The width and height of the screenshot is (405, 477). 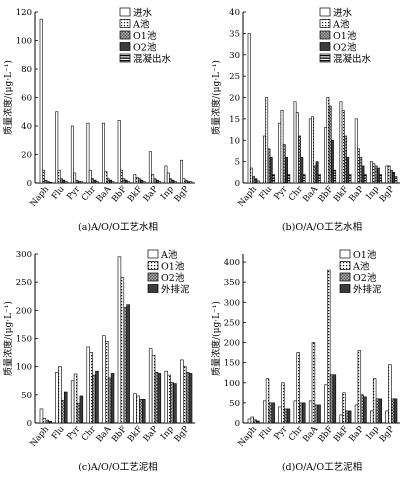 What do you see at coordinates (234, 34) in the screenshot?
I see `y-tick-label: 35` at bounding box center [234, 34].